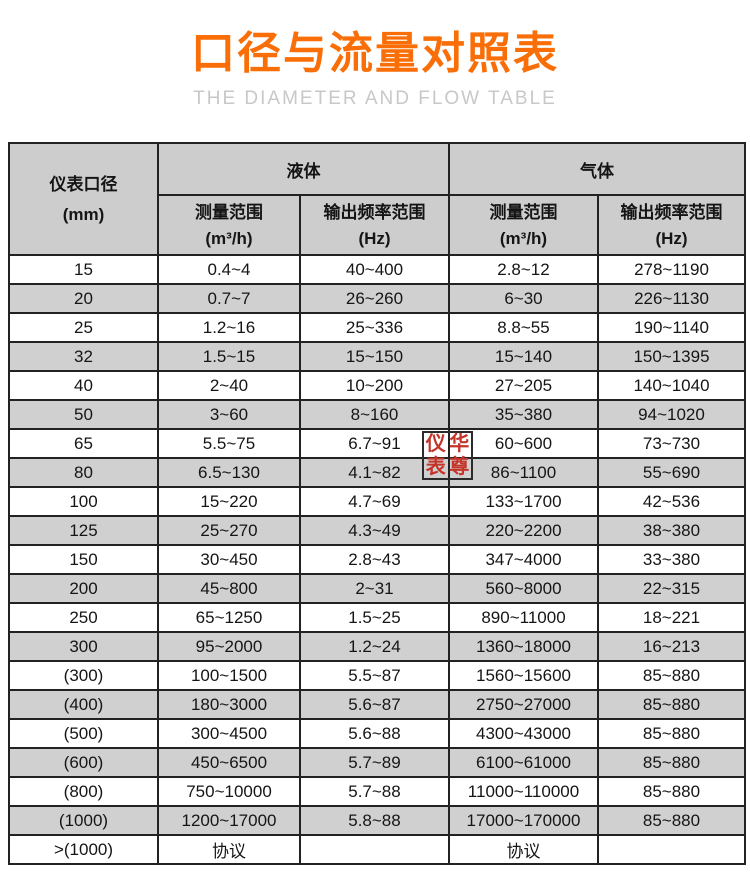  I want to click on value-cell: 15~150, so click(374, 356).